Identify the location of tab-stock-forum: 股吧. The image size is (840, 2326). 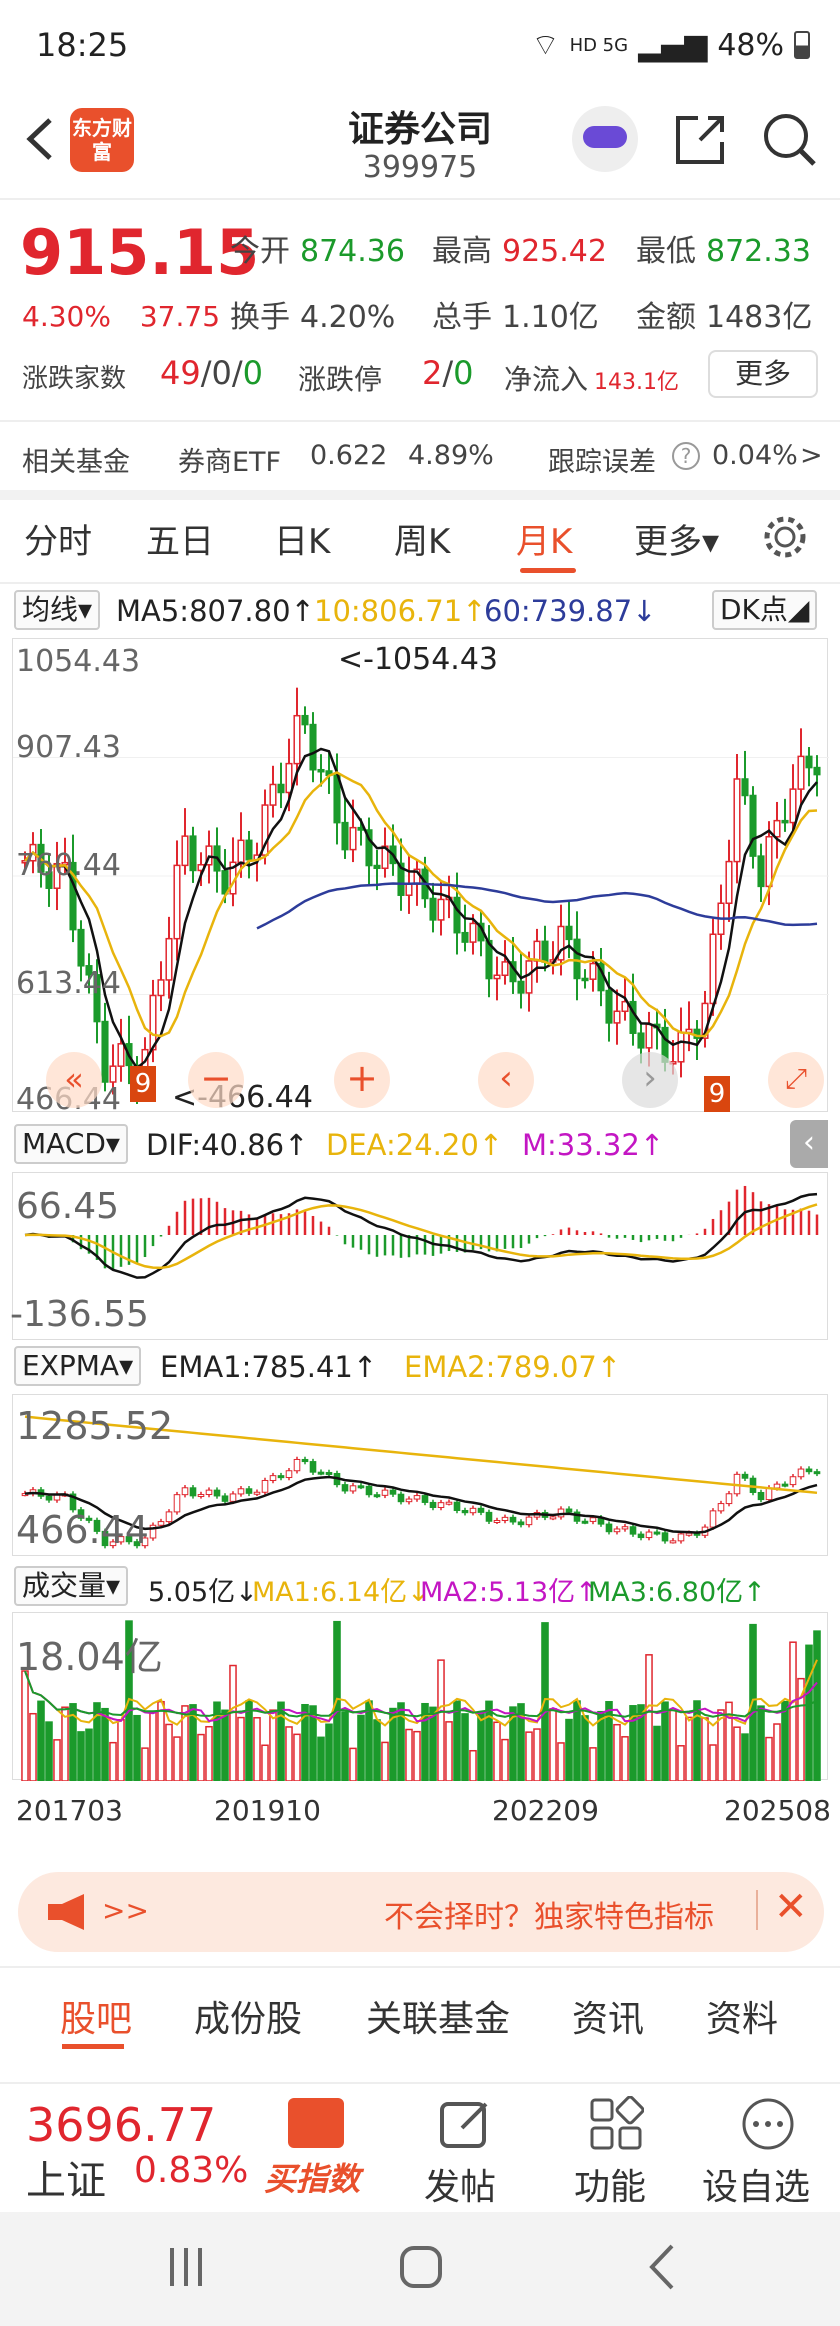
(96, 2019).